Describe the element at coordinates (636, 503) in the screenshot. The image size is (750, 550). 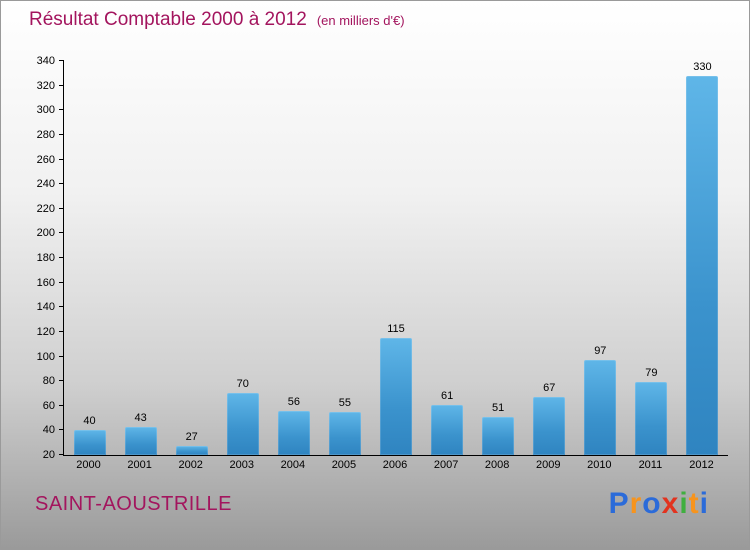
I see `logo-letter: r` at that location.